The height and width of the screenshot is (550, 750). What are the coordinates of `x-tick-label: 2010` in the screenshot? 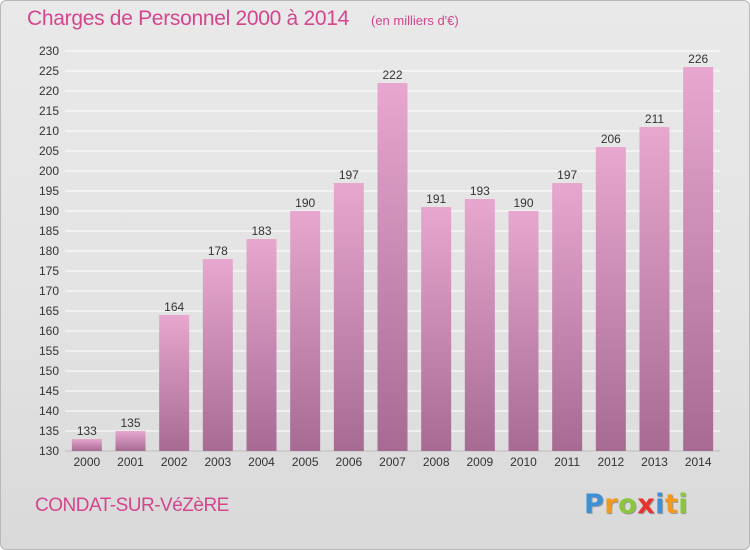 It's located at (523, 462).